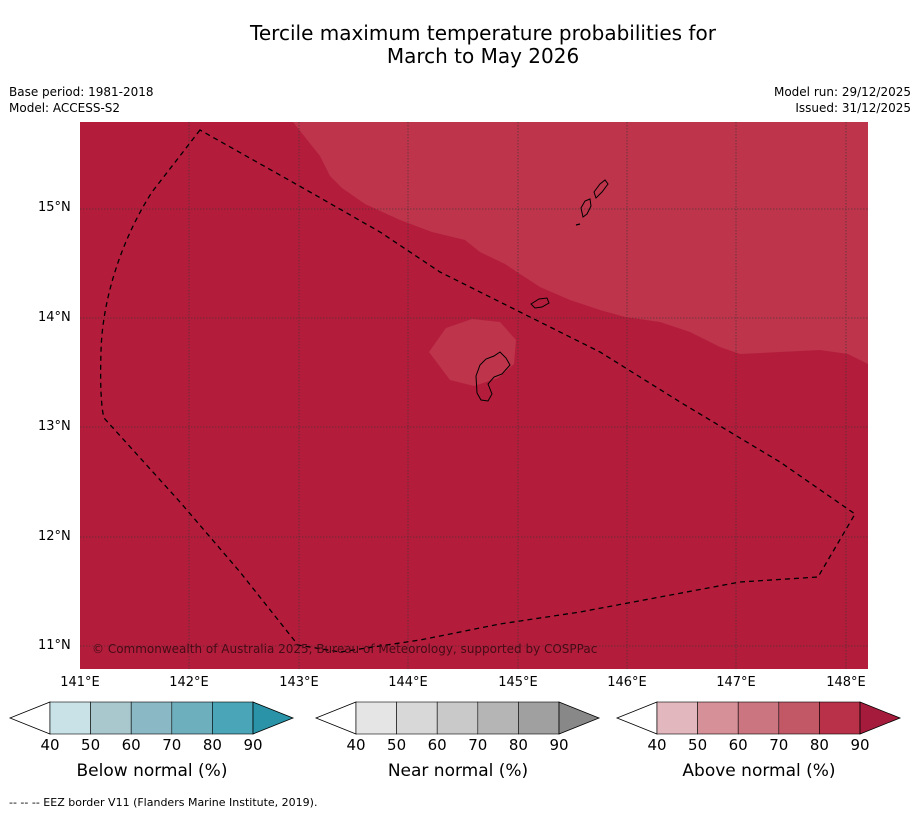 This screenshot has height=816, width=919. Describe the element at coordinates (601, 189) in the screenshot. I see `island-saipan` at that location.